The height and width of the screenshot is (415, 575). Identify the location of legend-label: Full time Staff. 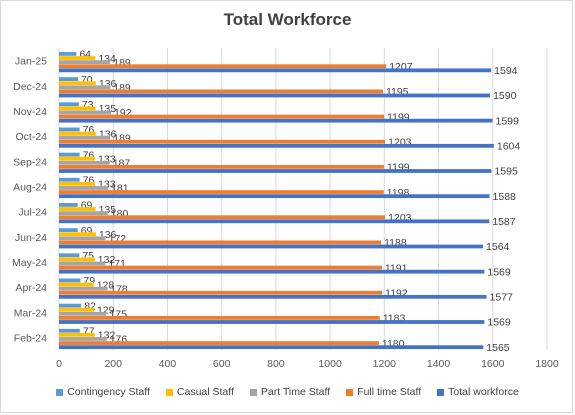
(389, 392).